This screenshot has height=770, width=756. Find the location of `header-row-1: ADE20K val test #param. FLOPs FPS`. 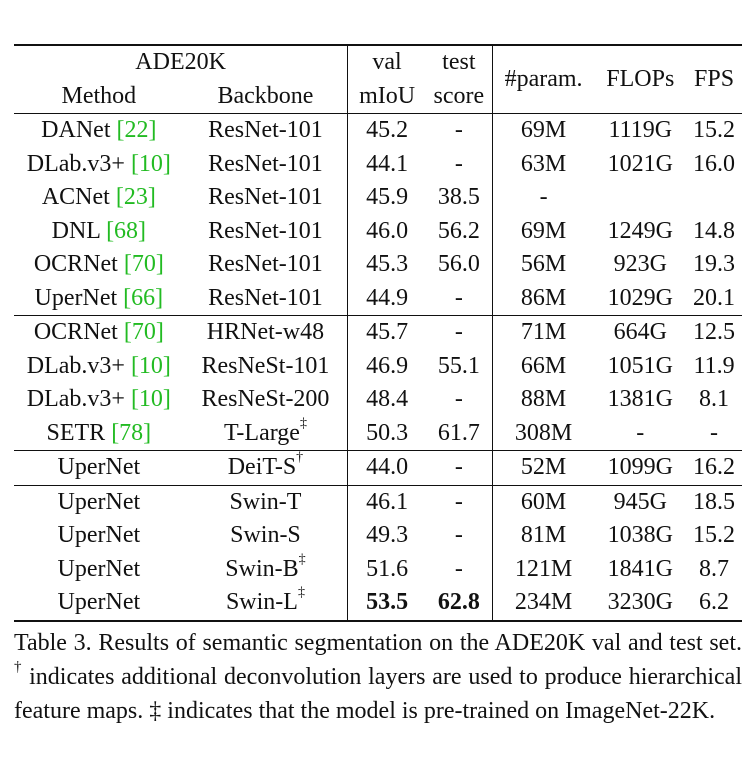

header-row-1: ADE20K val test #param. FLOPs FPS is located at coordinates (378, 79).